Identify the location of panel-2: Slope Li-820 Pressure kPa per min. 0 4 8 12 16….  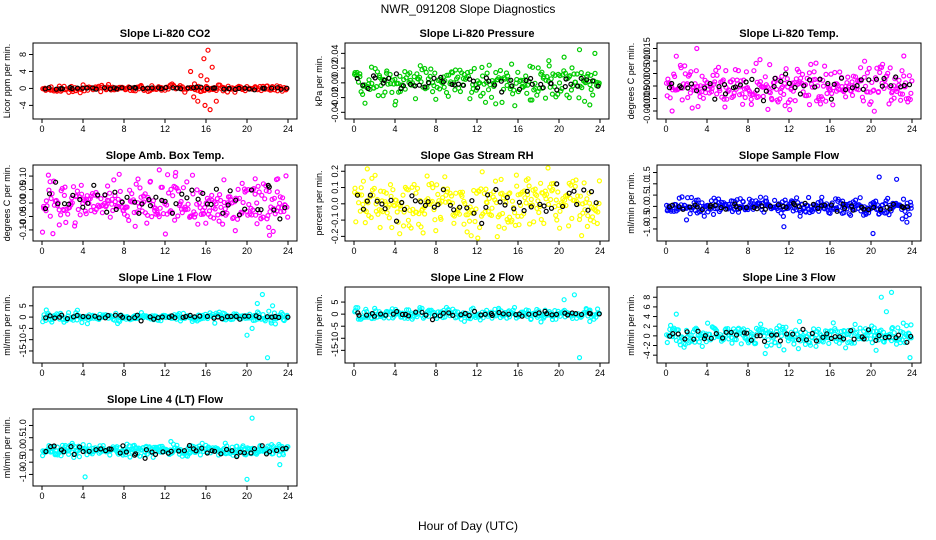
(462, 81).